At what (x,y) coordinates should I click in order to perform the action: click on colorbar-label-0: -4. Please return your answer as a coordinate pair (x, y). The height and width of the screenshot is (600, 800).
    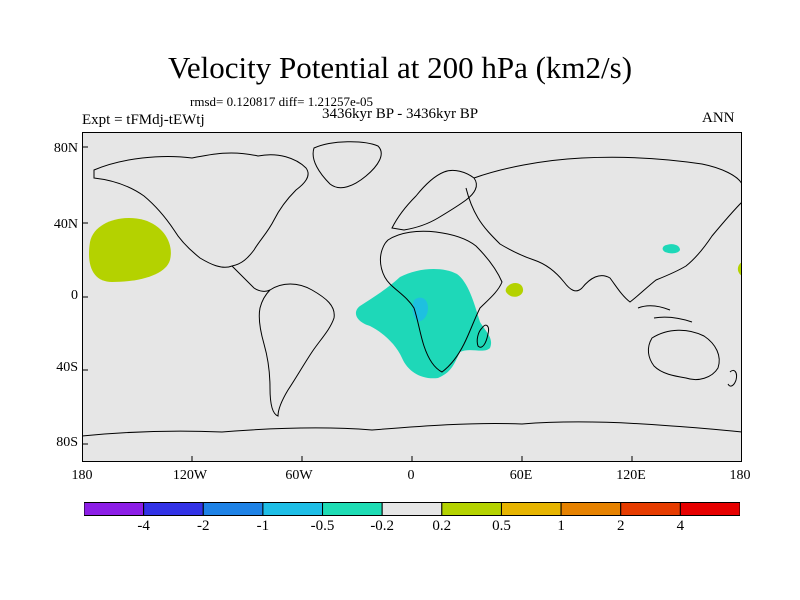
    Looking at the image, I should click on (143, 526).